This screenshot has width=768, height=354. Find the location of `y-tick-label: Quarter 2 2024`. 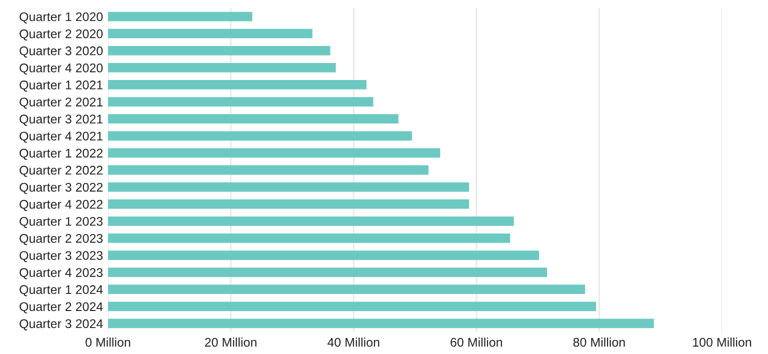

y-tick-label: Quarter 2 2024 is located at coordinates (61, 308).